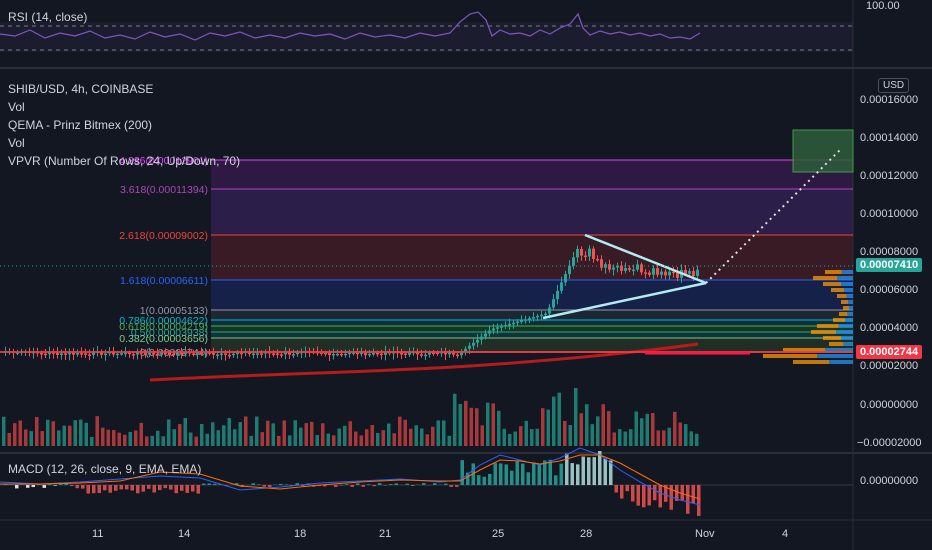 Image resolution: width=932 pixels, height=550 pixels. I want to click on volume-bars, so click(350, 416).